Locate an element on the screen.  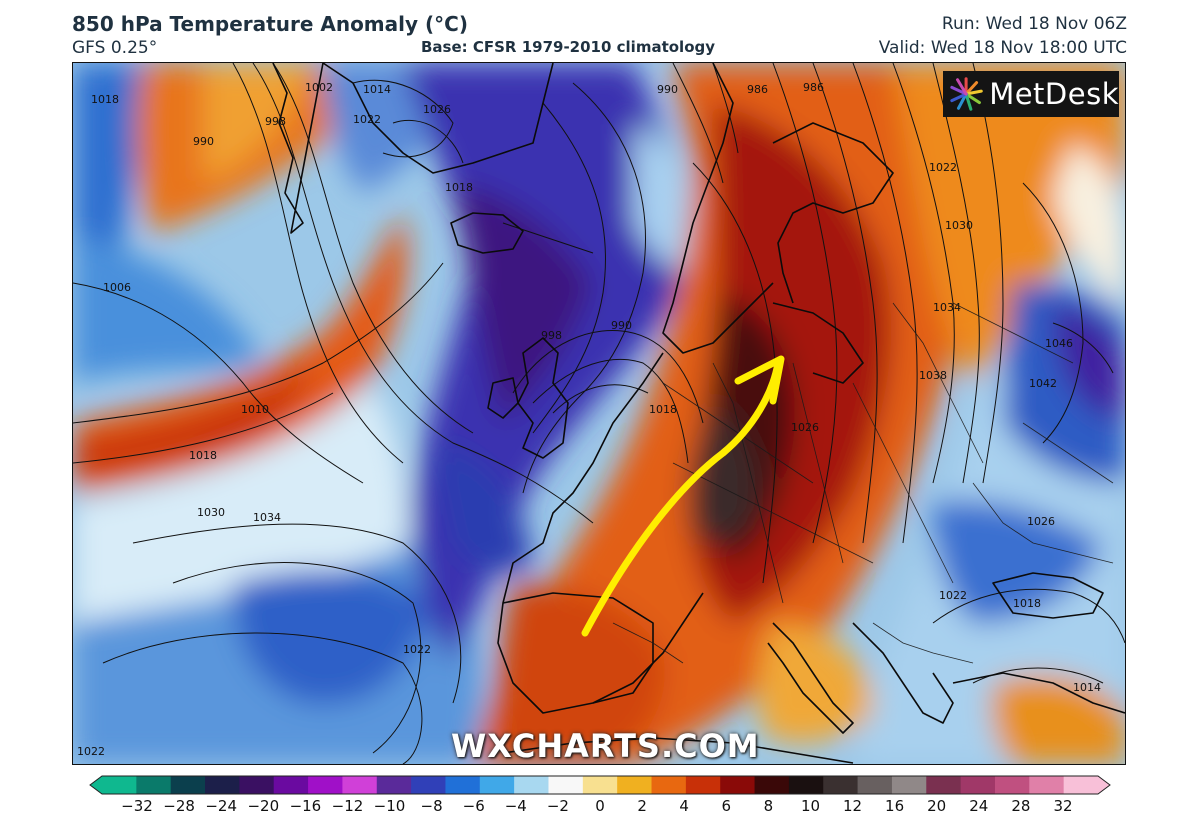
isobar-label: 1030 is located at coordinates (211, 512).